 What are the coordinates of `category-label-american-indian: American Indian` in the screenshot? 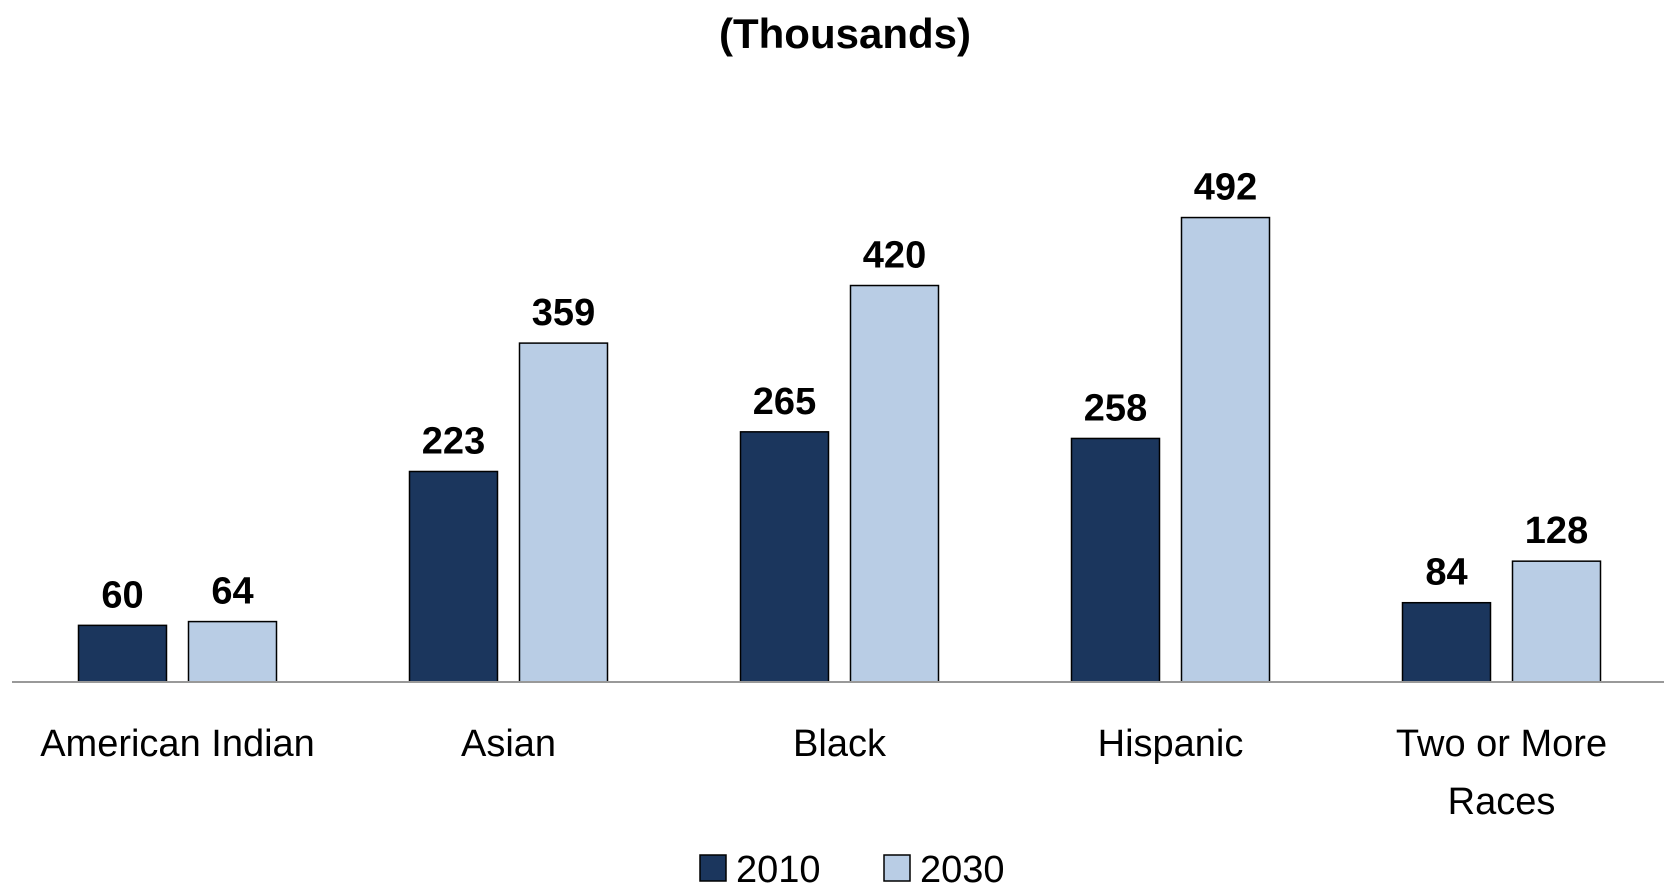 It's located at (177, 744).